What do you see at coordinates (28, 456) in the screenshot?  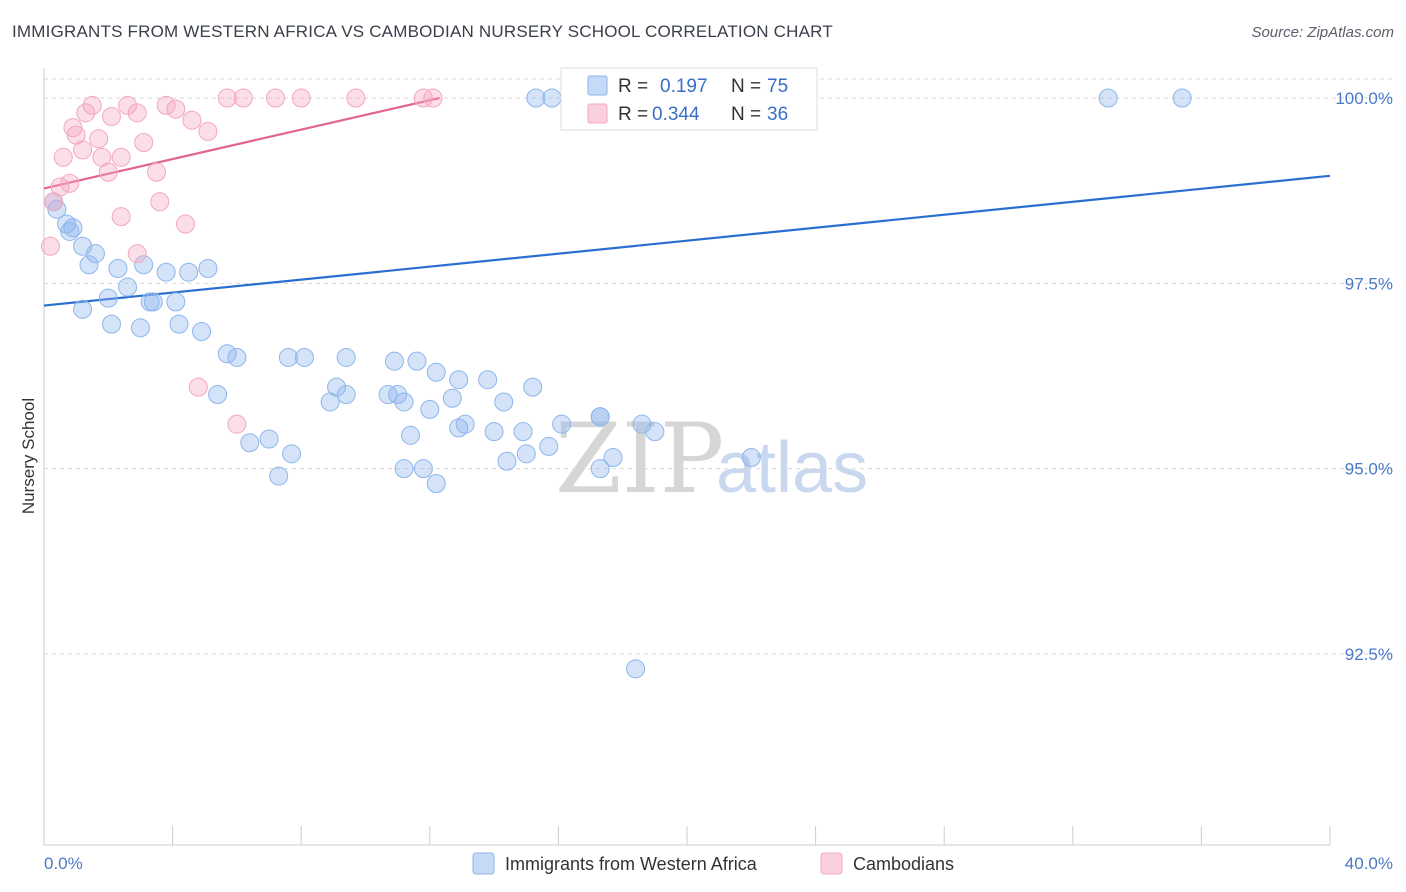 I see `y-axis-title: Nursery School` at bounding box center [28, 456].